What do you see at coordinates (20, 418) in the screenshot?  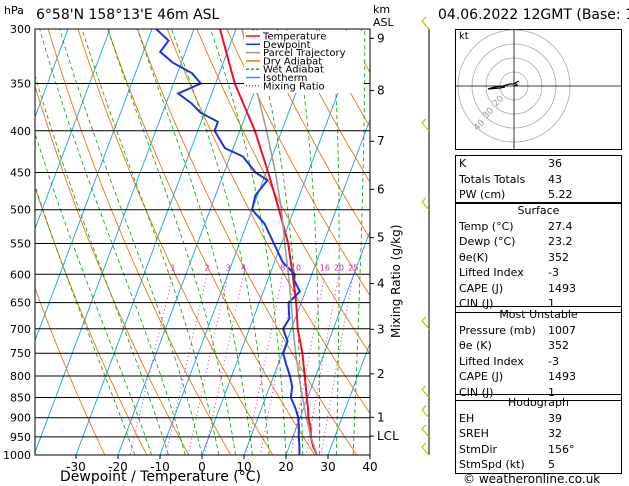 I see `pressure-tick-label: 900` at bounding box center [20, 418].